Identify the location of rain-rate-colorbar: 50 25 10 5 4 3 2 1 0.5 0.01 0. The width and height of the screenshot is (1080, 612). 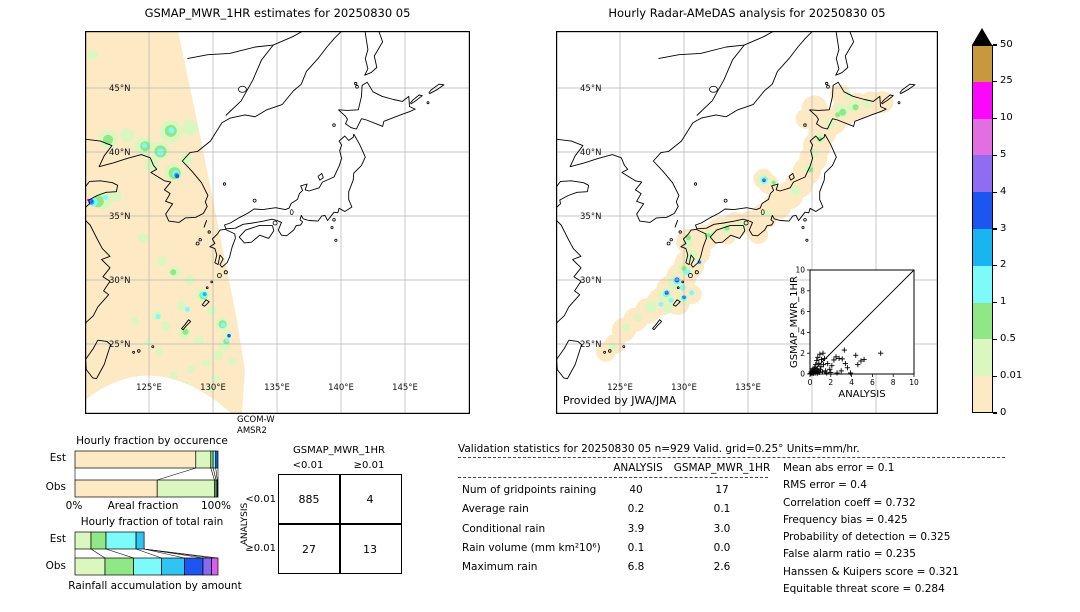
(1004, 228).